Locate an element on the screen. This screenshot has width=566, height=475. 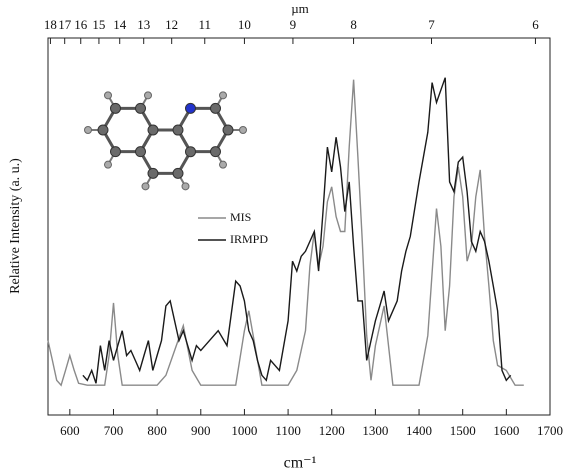
top-tick-label: 7 is located at coordinates (431, 24).